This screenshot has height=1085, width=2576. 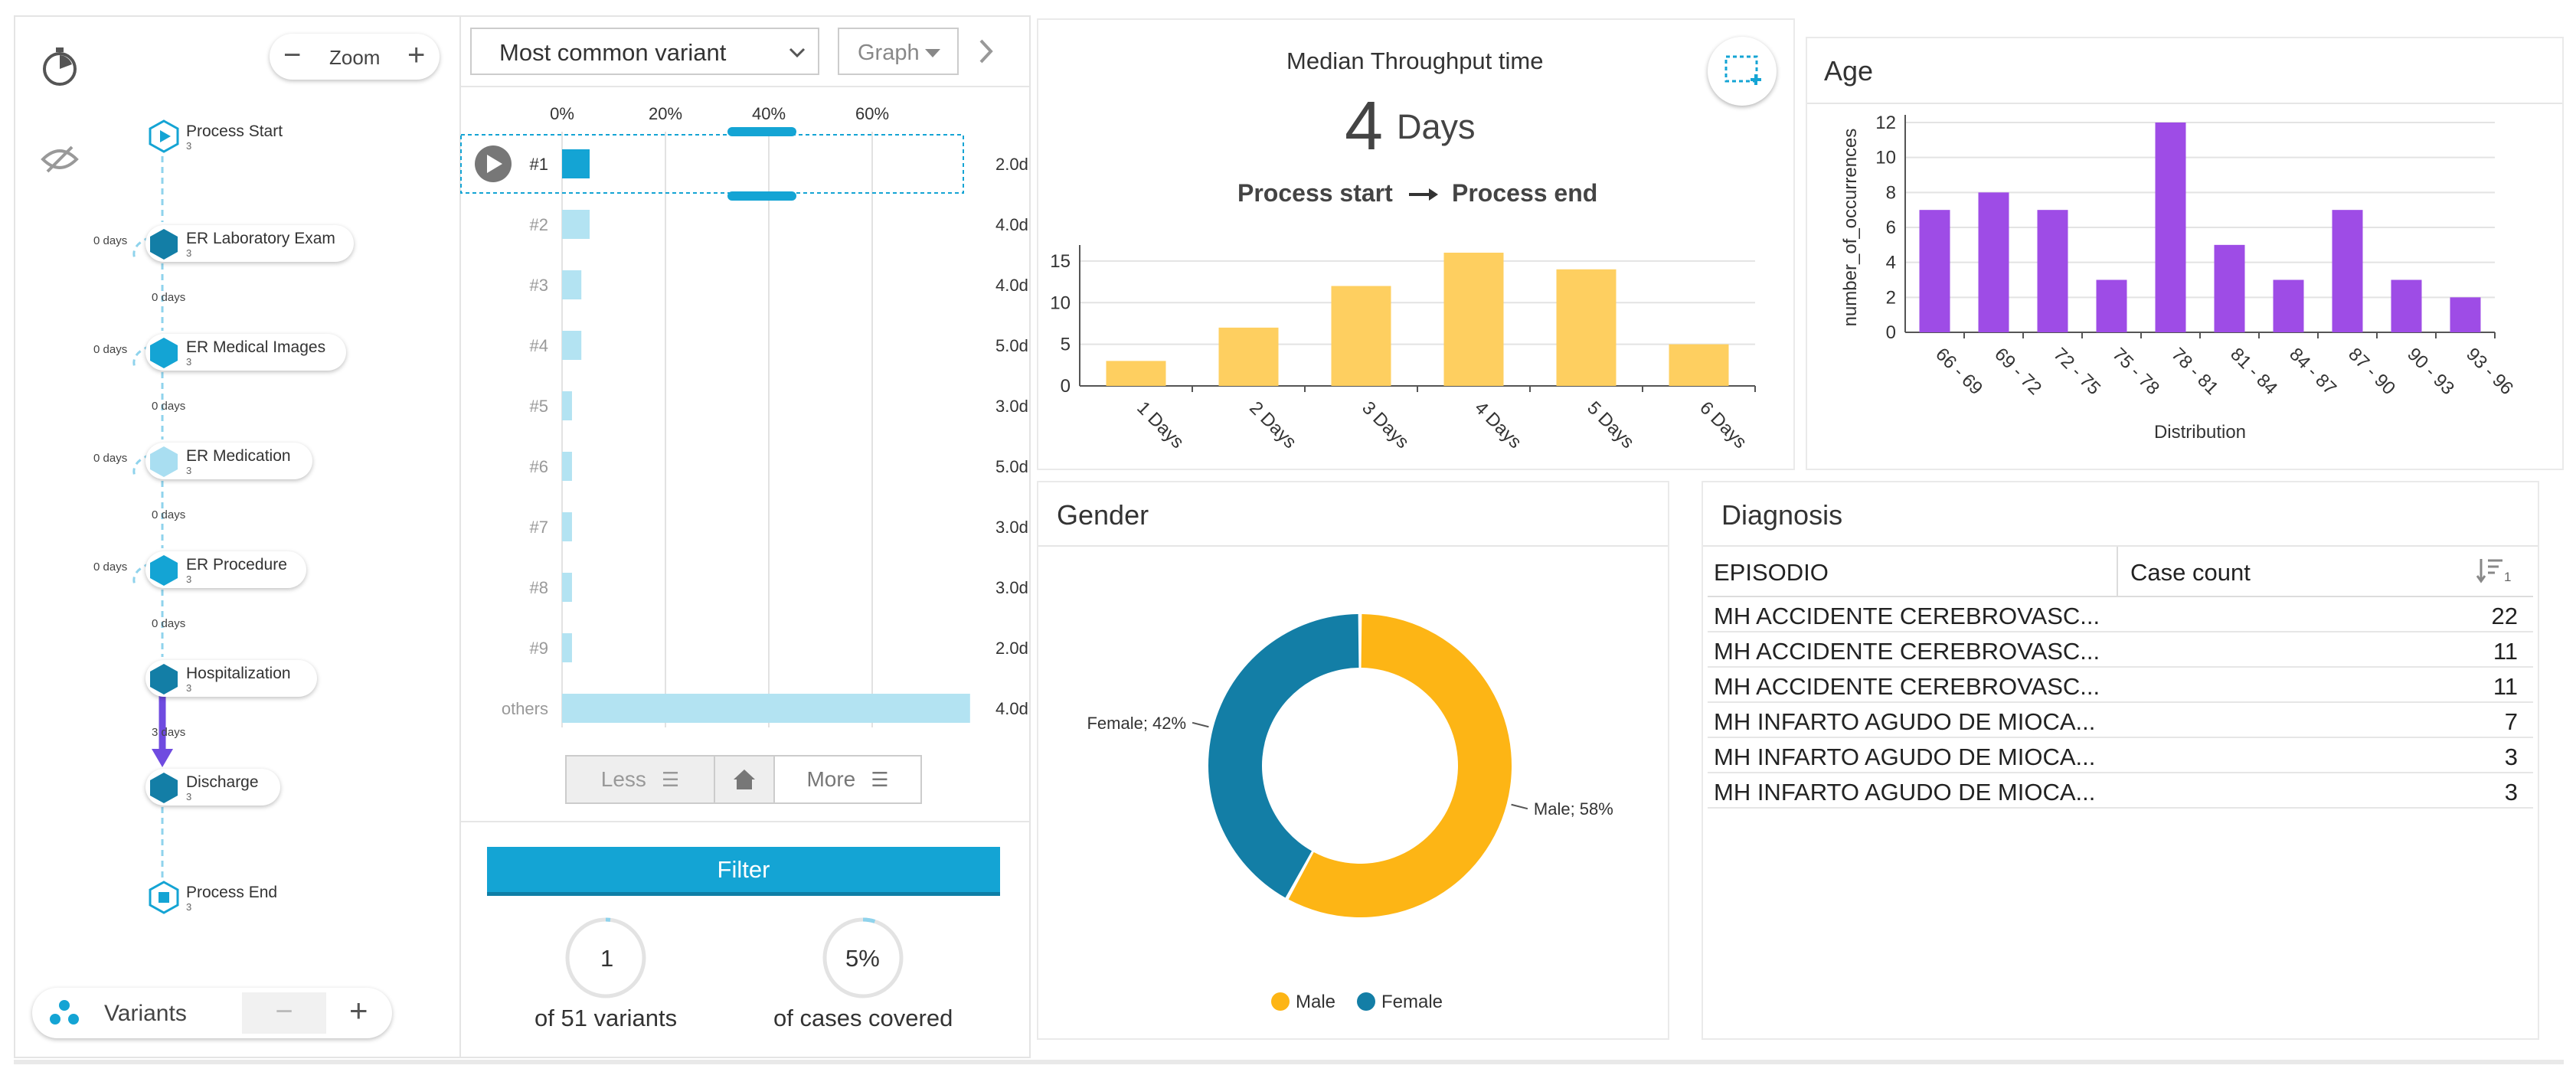 What do you see at coordinates (1423, 194) in the screenshot?
I see `arrow-right-icon` at bounding box center [1423, 194].